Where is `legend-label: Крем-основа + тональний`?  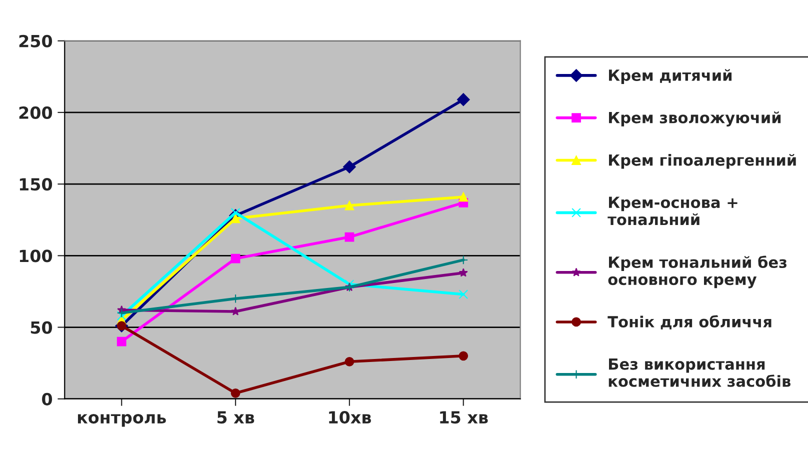
legend-label: Крем-основа + тональний is located at coordinates (673, 211).